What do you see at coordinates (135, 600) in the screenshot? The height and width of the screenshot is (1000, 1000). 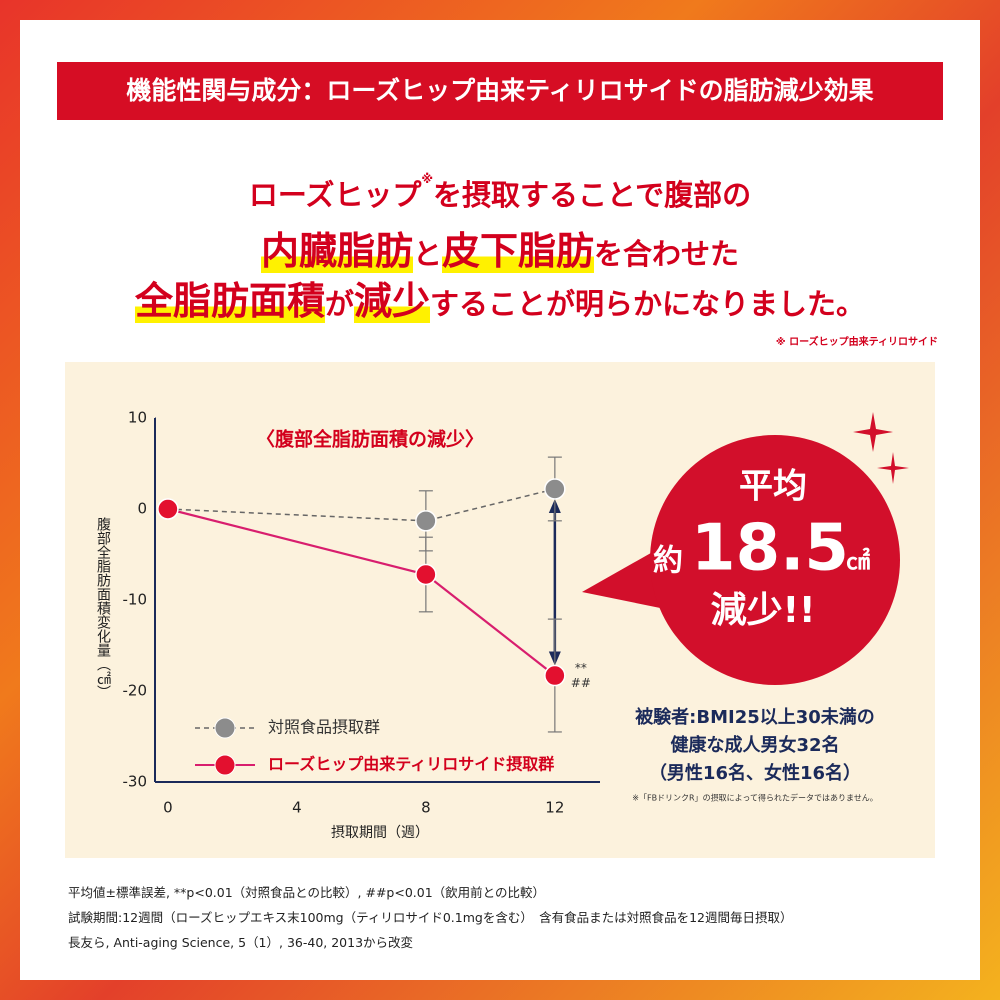 I see `y-tick-label: -10` at bounding box center [135, 600].